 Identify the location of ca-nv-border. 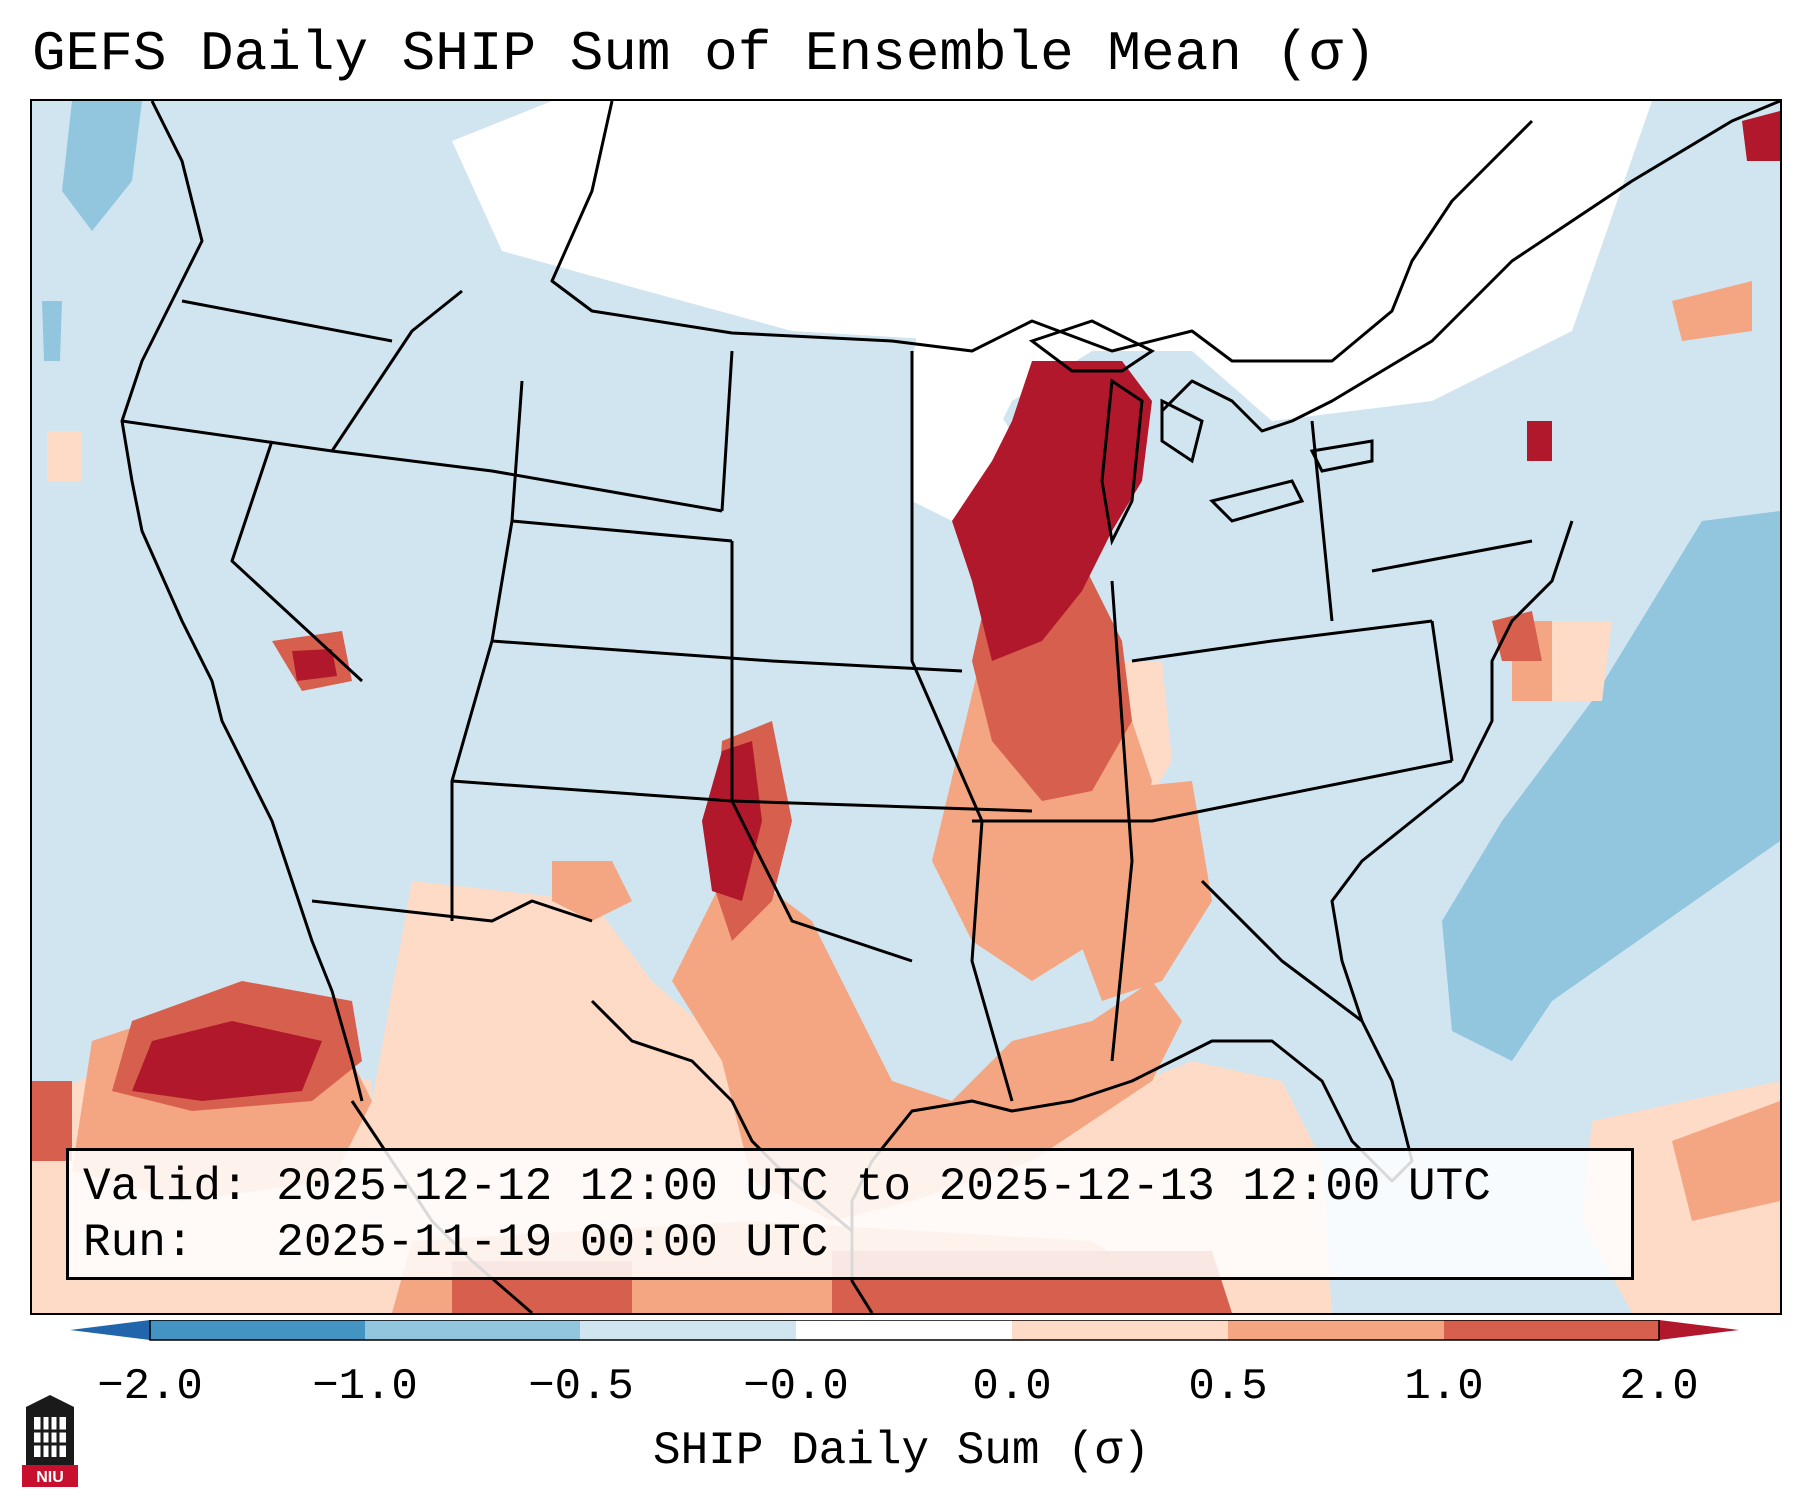
(297, 561).